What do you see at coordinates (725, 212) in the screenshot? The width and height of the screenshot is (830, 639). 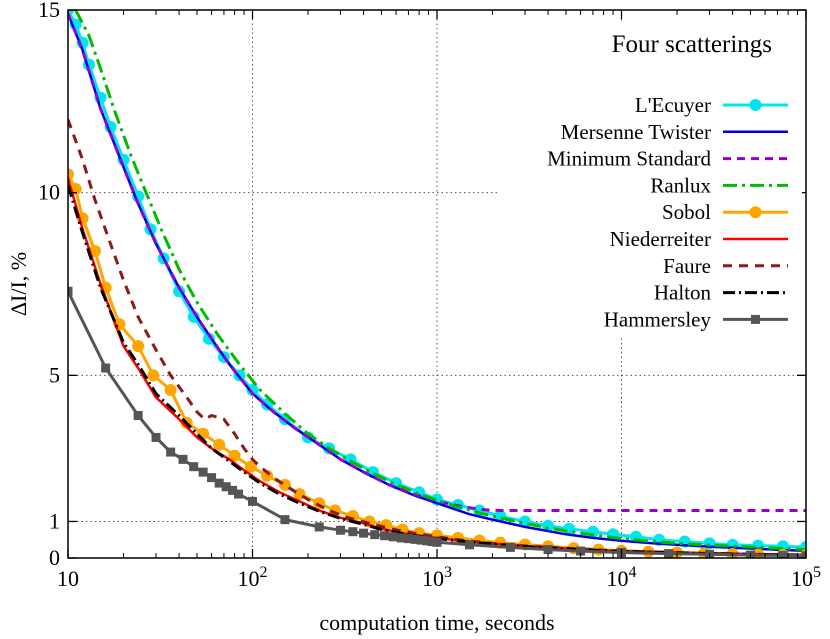 I see `legend-item-sobol: Sobol` at bounding box center [725, 212].